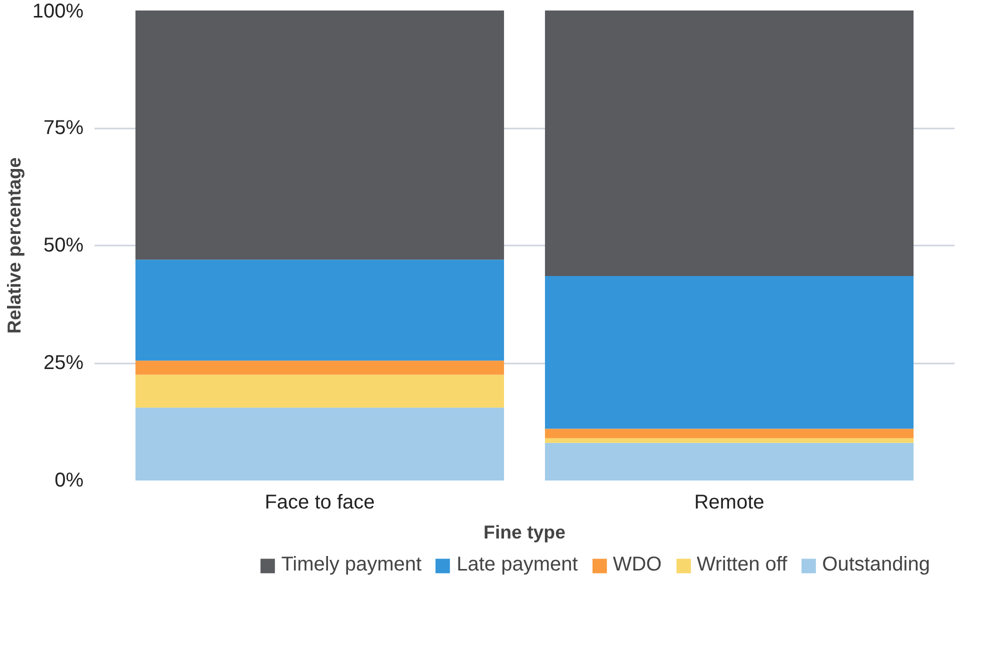 This screenshot has height=668, width=999. Describe the element at coordinates (742, 565) in the screenshot. I see `legend-label: Written off` at that location.